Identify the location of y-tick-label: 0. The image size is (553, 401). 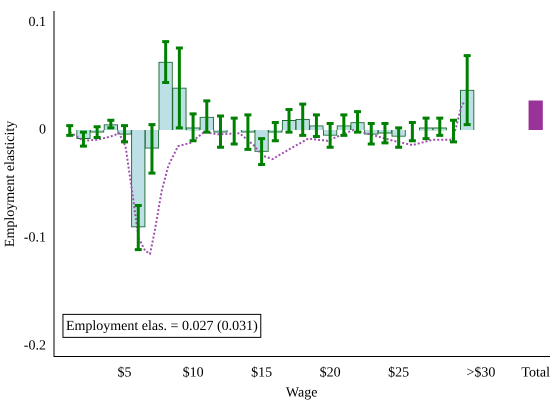
(42, 130).